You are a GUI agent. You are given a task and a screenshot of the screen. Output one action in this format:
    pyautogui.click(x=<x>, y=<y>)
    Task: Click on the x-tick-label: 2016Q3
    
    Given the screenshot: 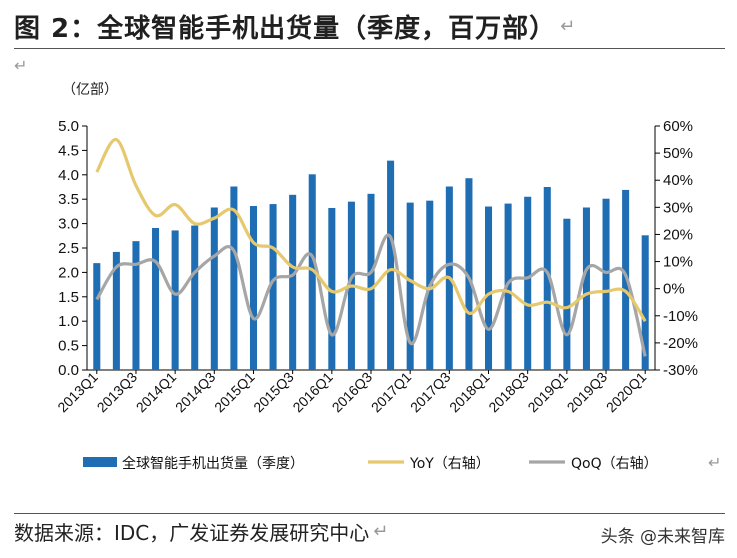 What is the action you would take?
    pyautogui.click(x=352, y=392)
    